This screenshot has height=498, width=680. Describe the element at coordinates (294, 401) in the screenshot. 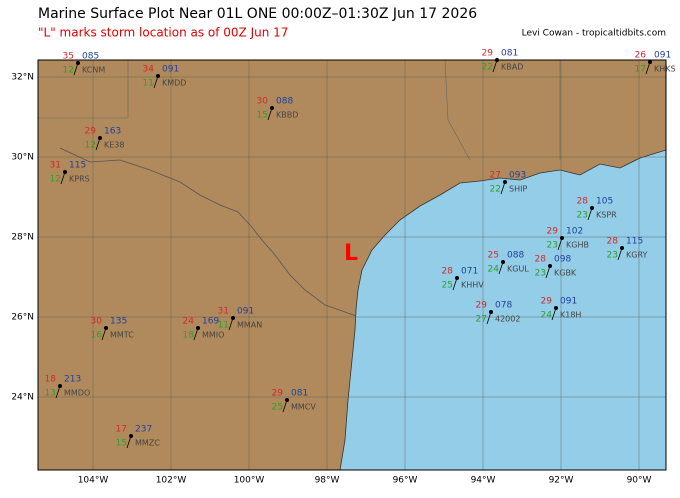

I see `station: 29 081 25 MMCV` at that location.